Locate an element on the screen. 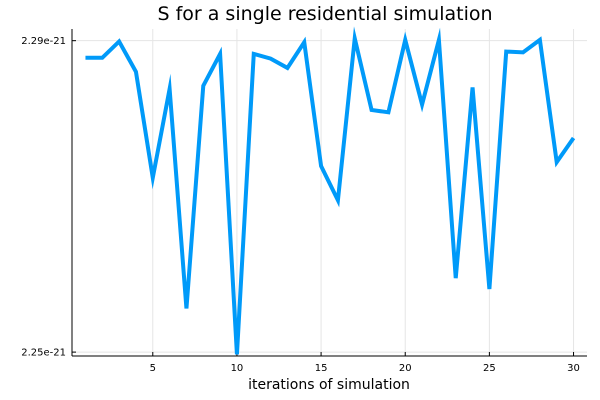  x-tick-label: 10 is located at coordinates (237, 368).